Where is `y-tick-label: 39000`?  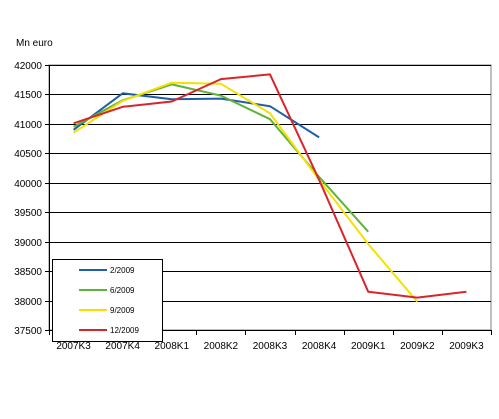
y-tick-label: 39000 is located at coordinates (28, 243).